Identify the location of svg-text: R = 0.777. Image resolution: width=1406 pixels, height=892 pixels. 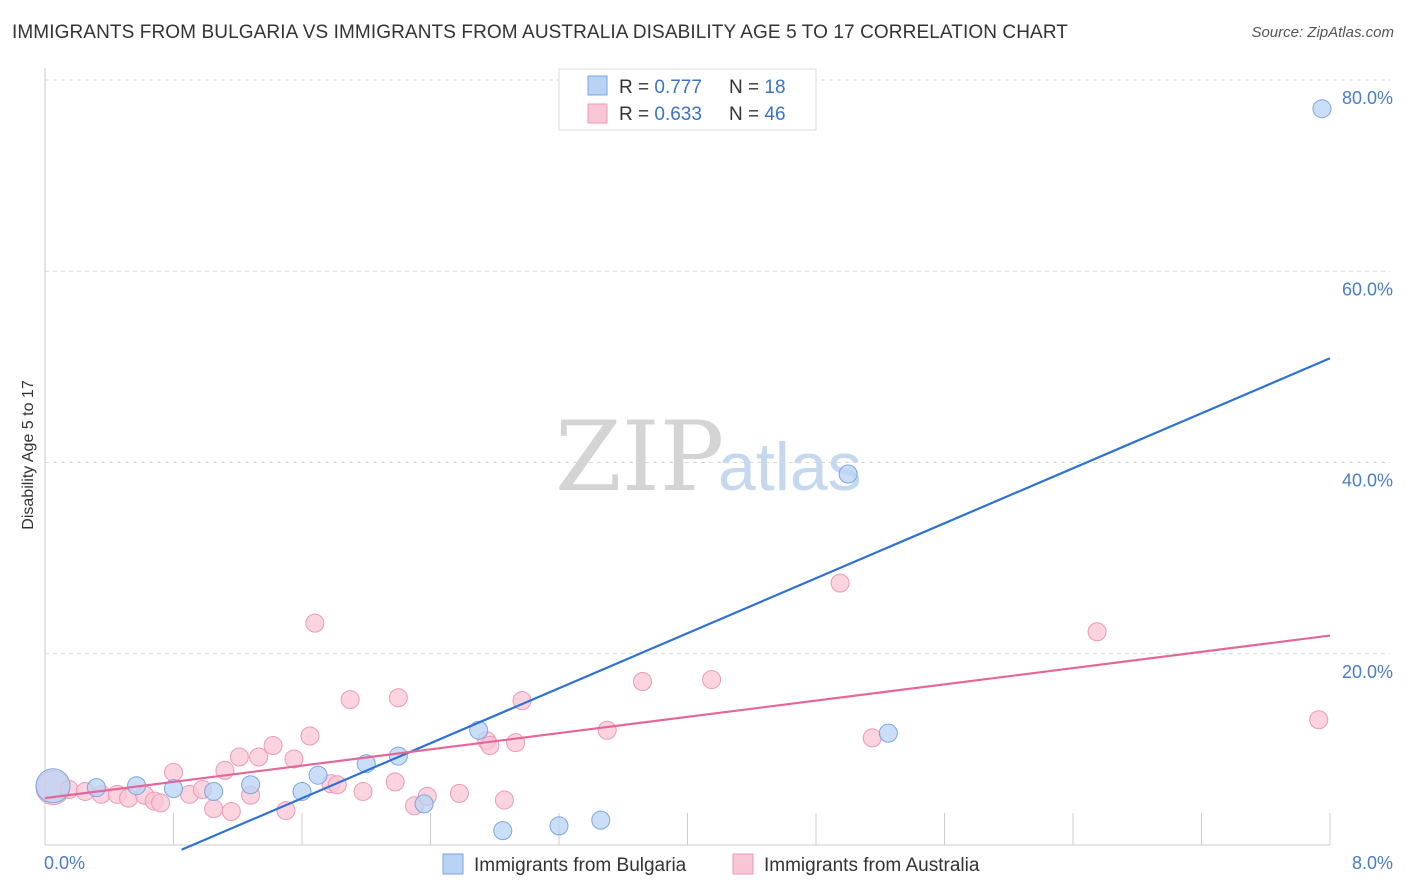
(660, 87).